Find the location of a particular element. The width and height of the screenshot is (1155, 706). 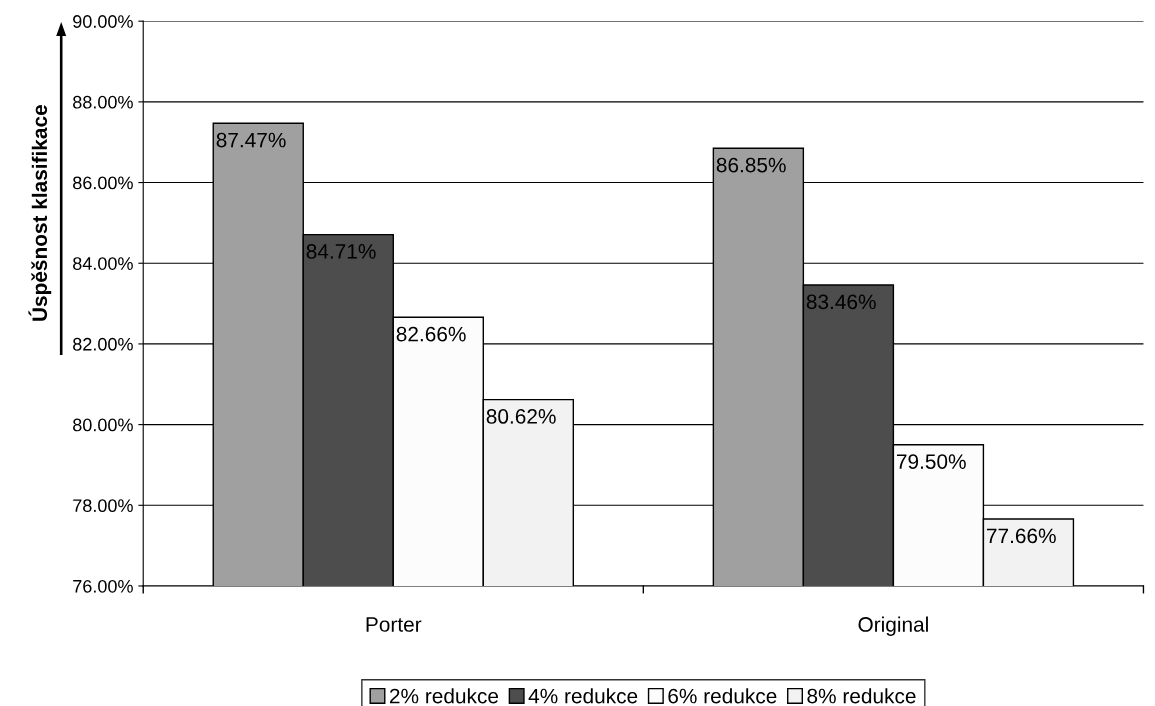

legend-label: 6% redukce is located at coordinates (722, 696).